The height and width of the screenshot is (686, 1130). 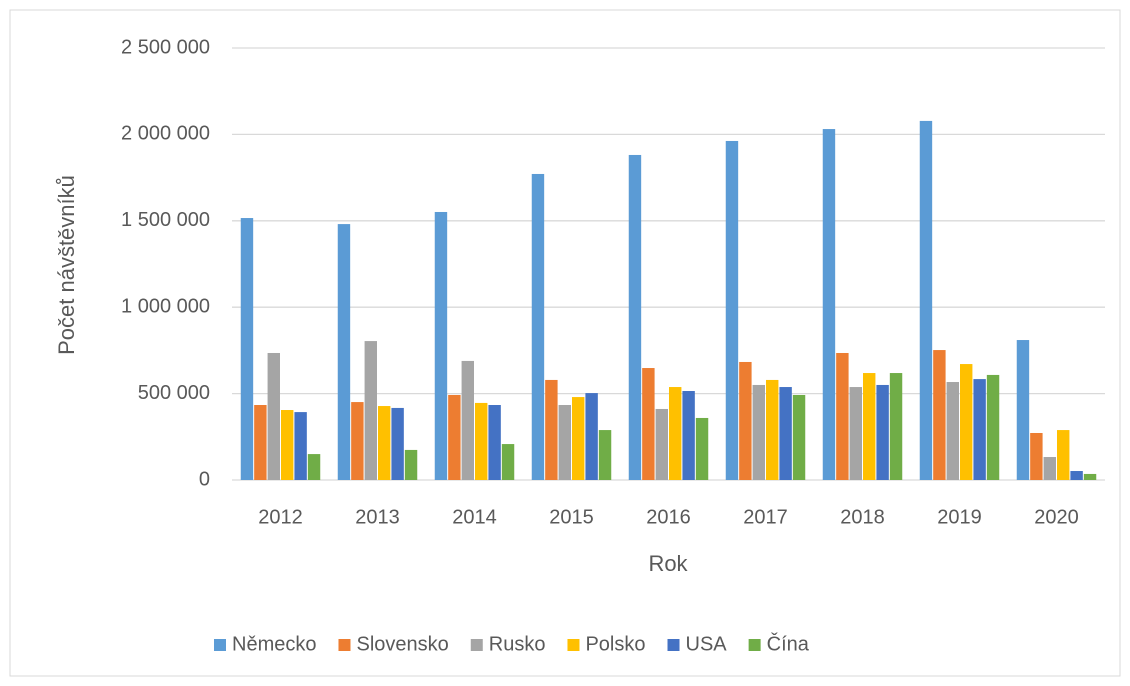 I want to click on x-tick-label: 2015, so click(x=571, y=517).